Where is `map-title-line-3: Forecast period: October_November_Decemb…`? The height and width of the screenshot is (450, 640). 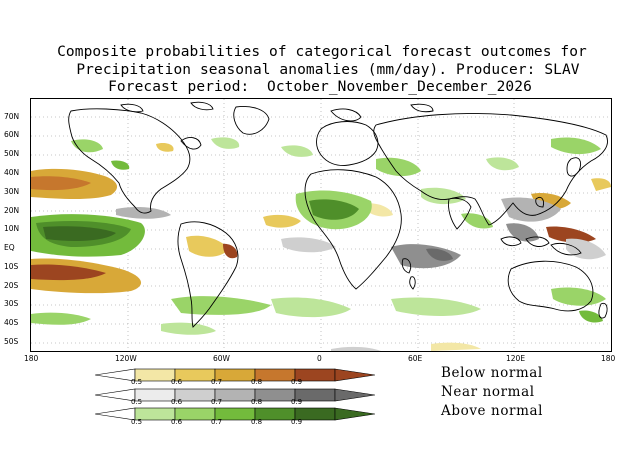 map-title-line-3: Forecast period: October_November_Decemb… is located at coordinates (320, 87).